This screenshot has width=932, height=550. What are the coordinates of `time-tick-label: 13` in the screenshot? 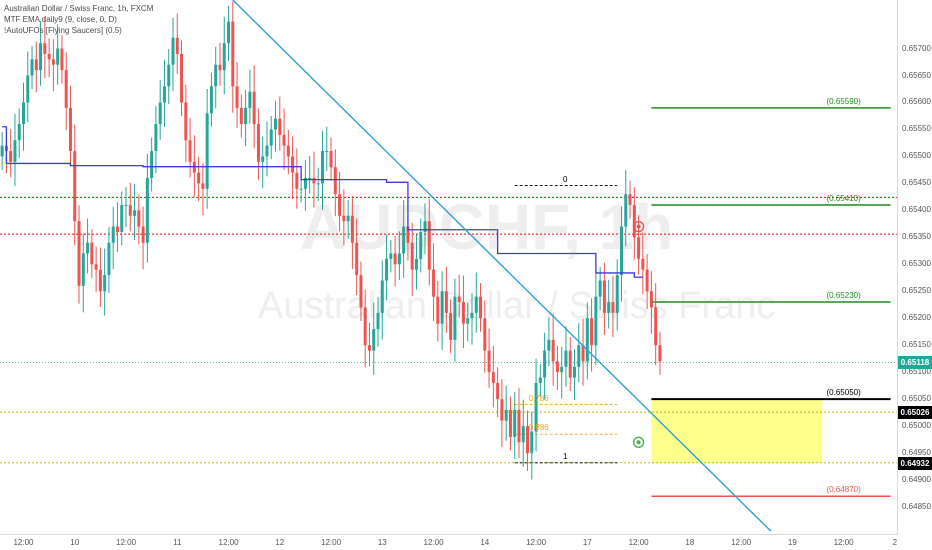 It's located at (382, 542).